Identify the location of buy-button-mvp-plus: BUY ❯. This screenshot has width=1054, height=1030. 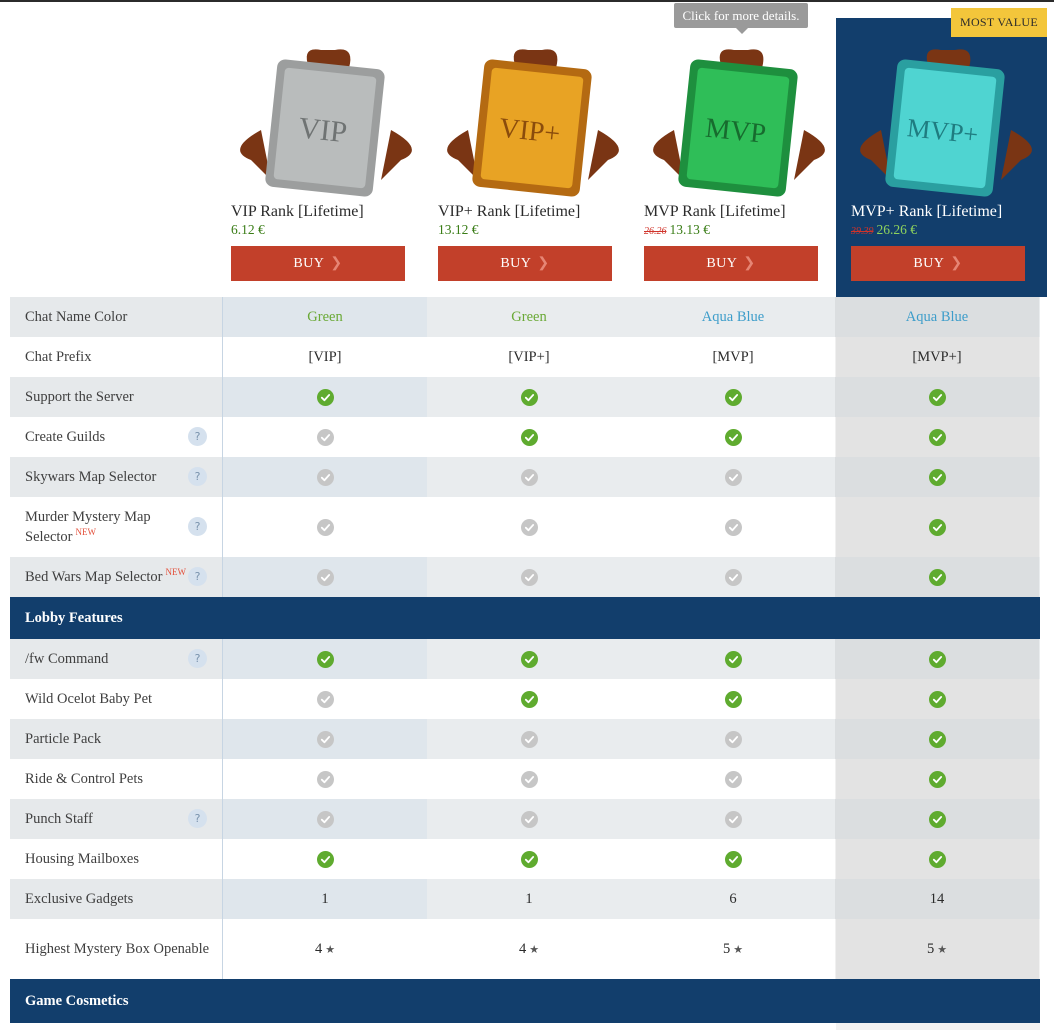
(938, 263).